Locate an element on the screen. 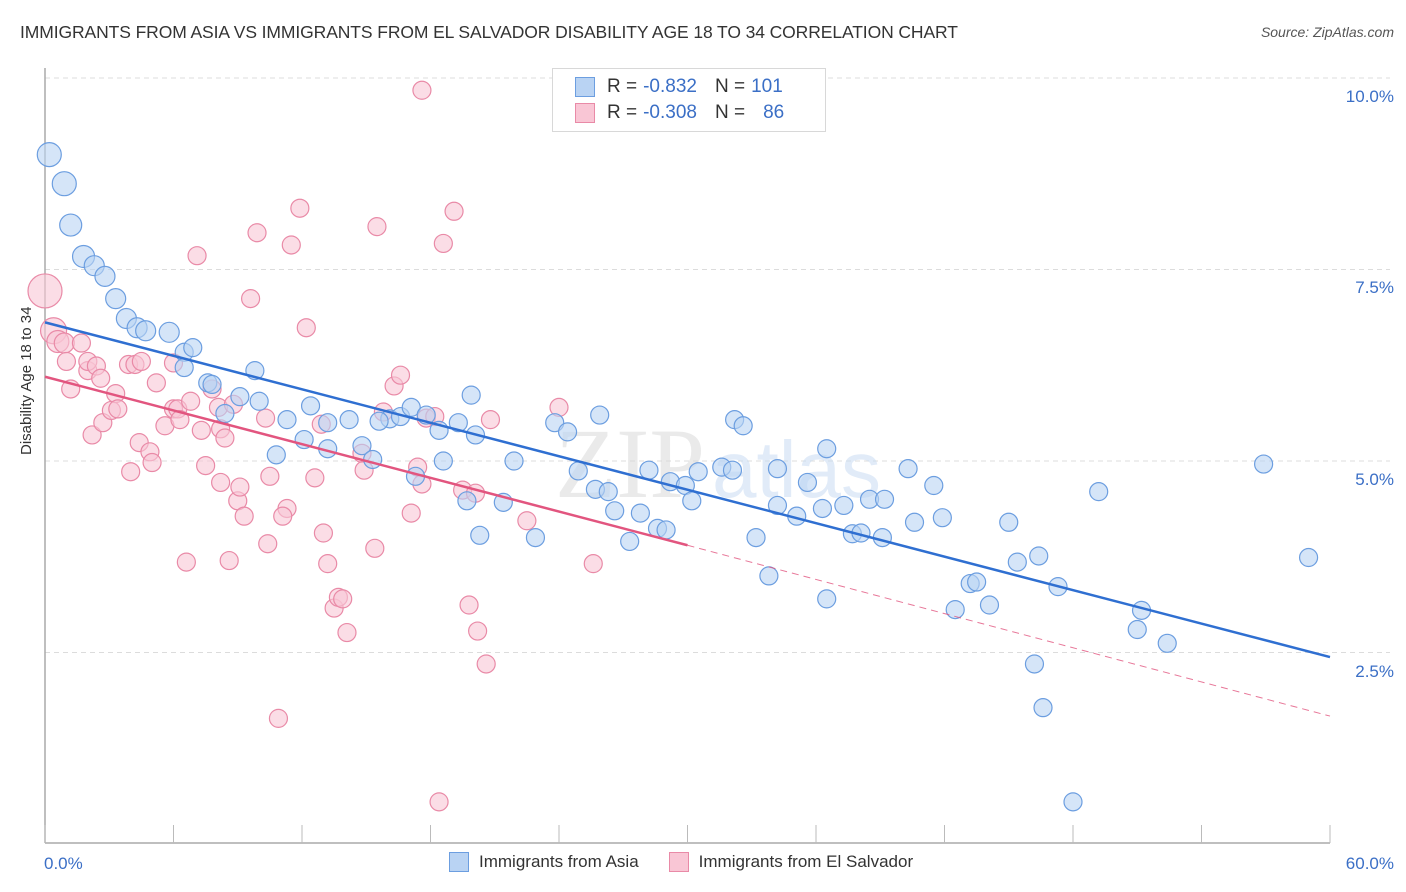 The image size is (1406, 892). y-tick-label: 10.0% is located at coordinates (1369, 96).